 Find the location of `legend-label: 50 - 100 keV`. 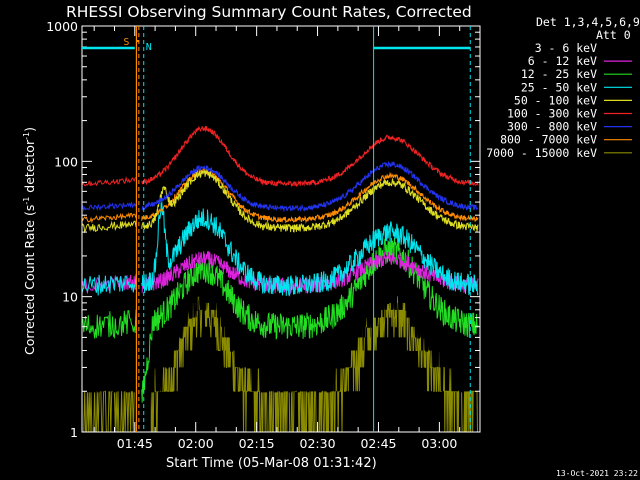

legend-label: 50 - 100 keV is located at coordinates (555, 100).